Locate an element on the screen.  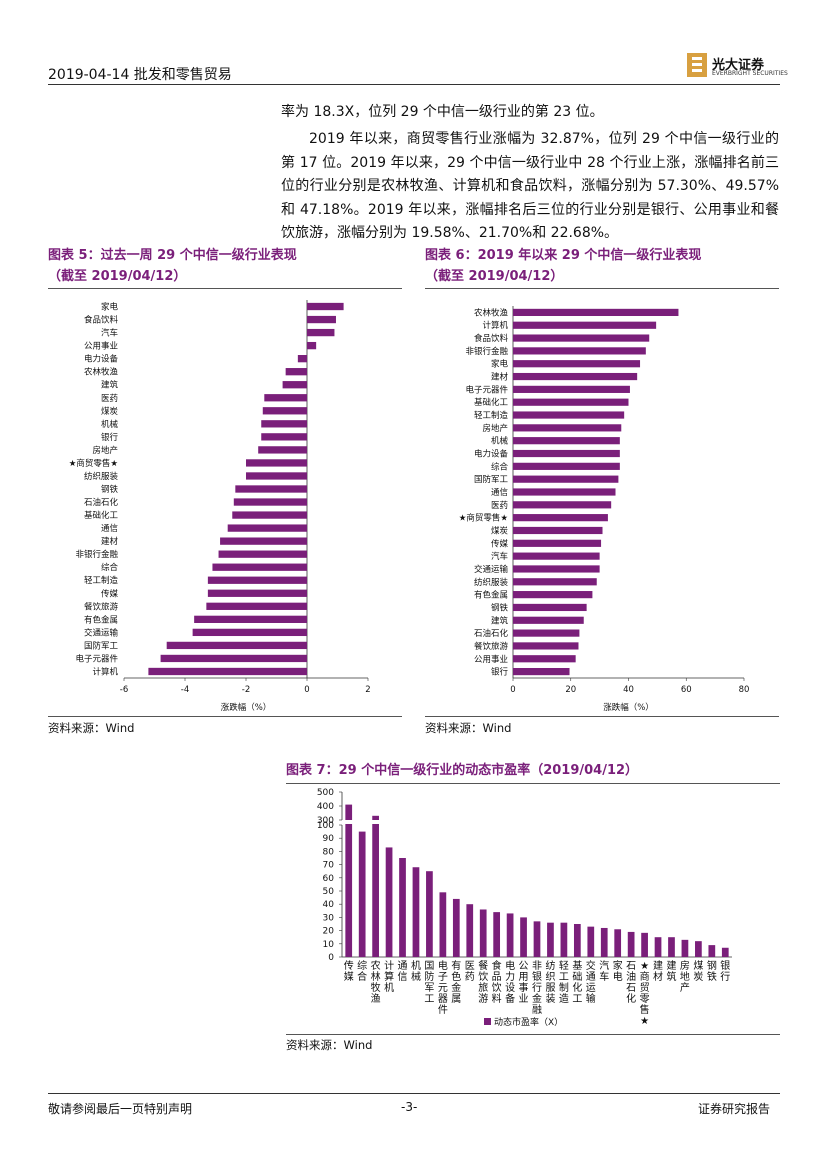
fig6-x-tick-label: 0 is located at coordinates (512, 690).